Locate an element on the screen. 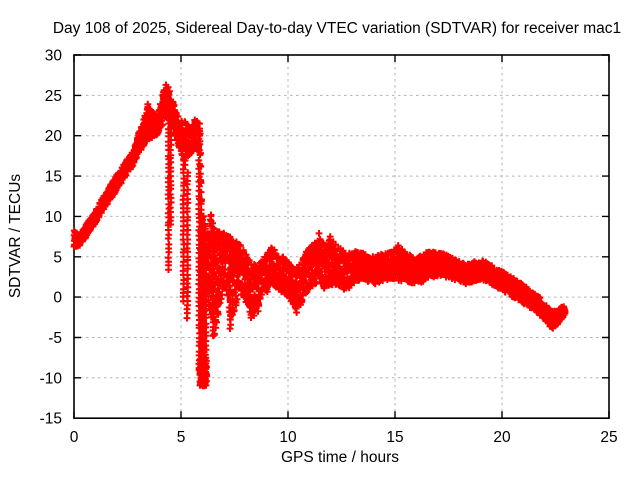 Image resolution: width=640 pixels, height=480 pixels. y-tick-label: -10 is located at coordinates (51, 378).